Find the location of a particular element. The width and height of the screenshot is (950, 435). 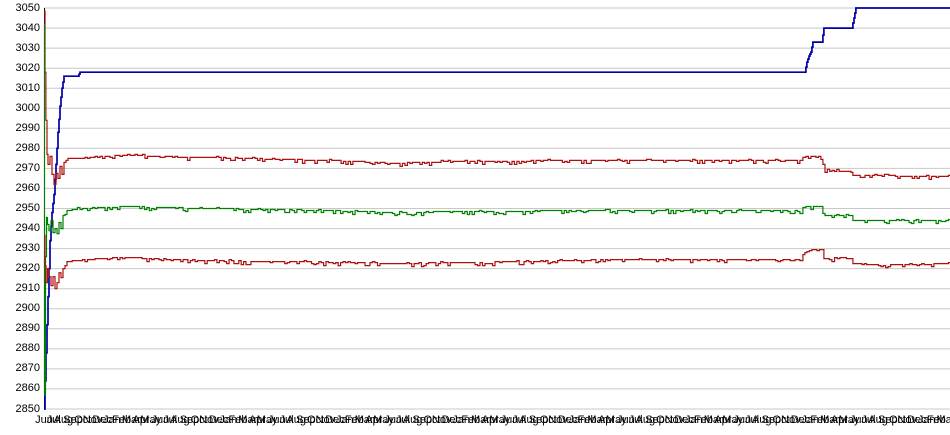

y-axis-tick-label: 3050 is located at coordinates (27, 8).